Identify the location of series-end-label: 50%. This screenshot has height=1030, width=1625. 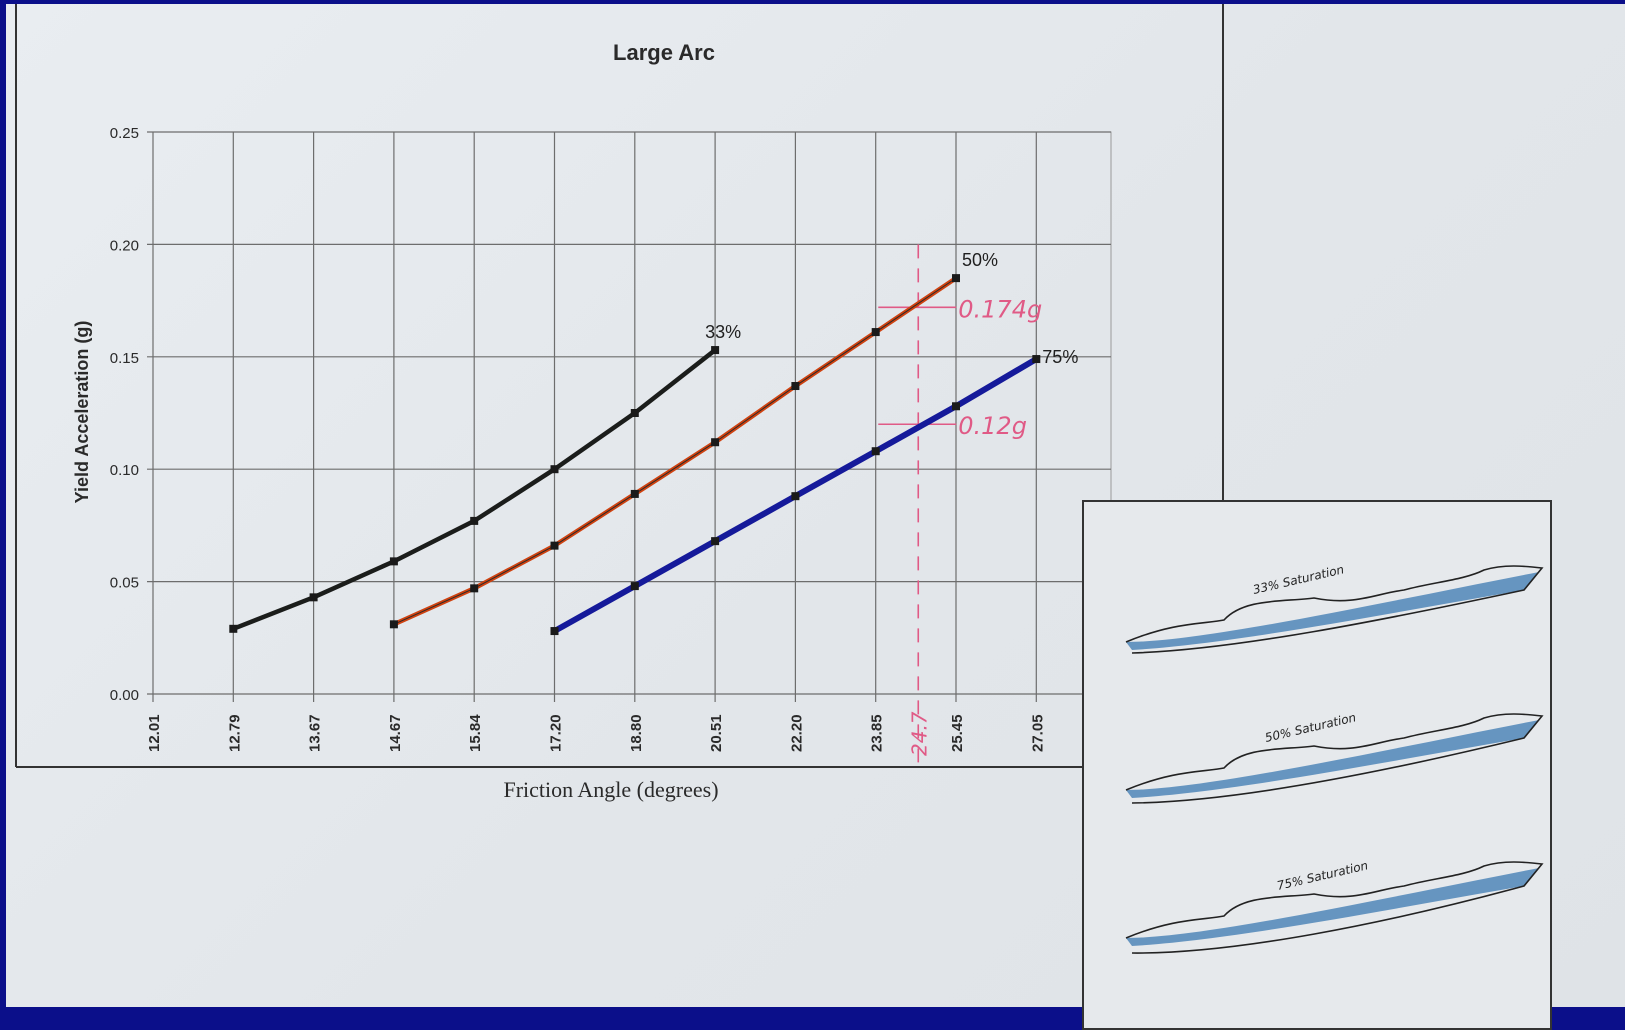
(980, 260).